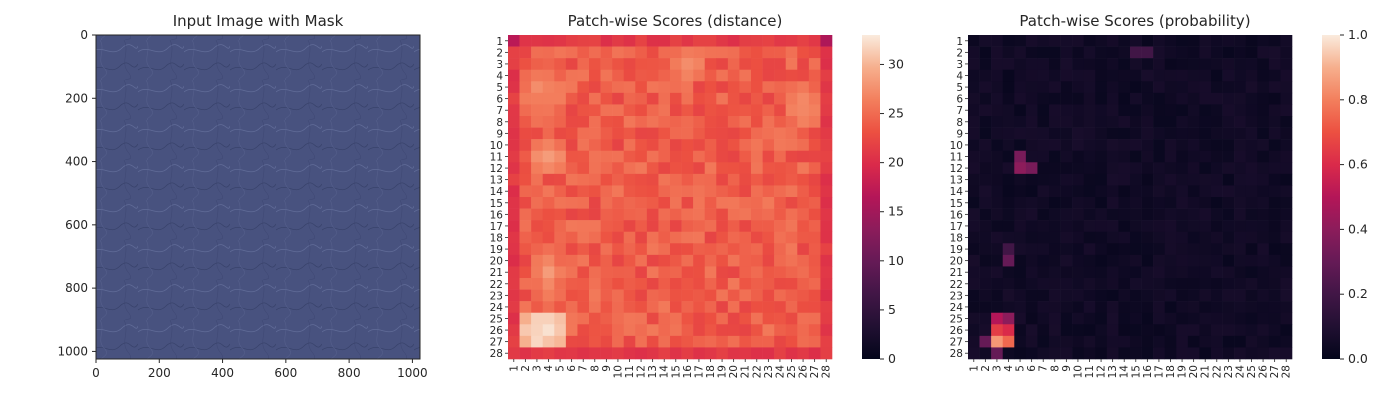 The width and height of the screenshot is (1400, 404). What do you see at coordinates (561, 368) in the screenshot?
I see `col-tick-label: 5` at bounding box center [561, 368].